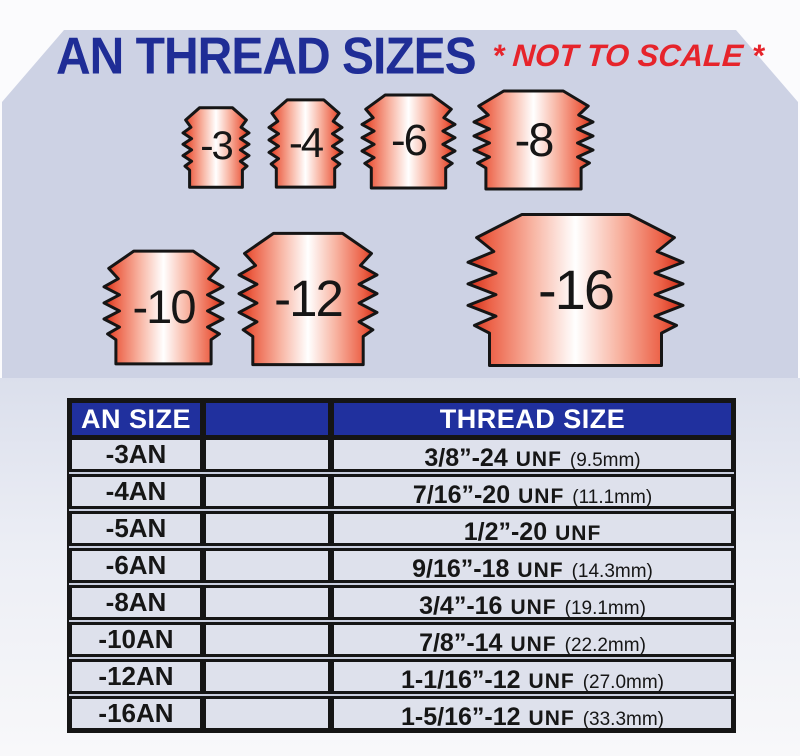  I want to click on fitting-3: -3, so click(216, 147).